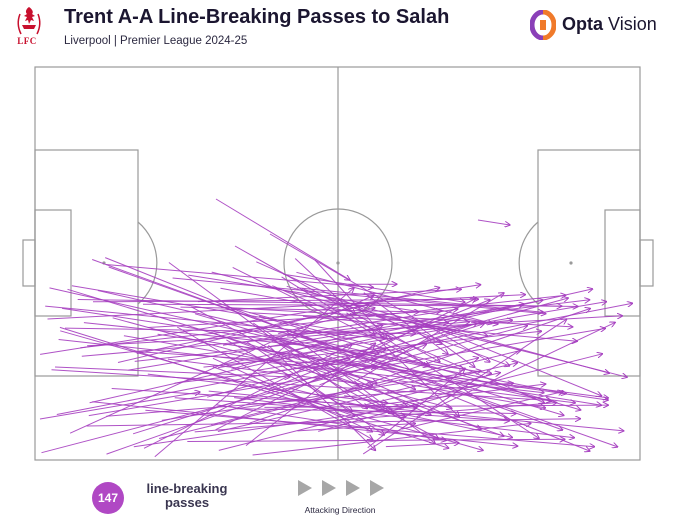 The width and height of the screenshot is (680, 524). What do you see at coordinates (29, 263) in the screenshot?
I see `left-goal` at bounding box center [29, 263].